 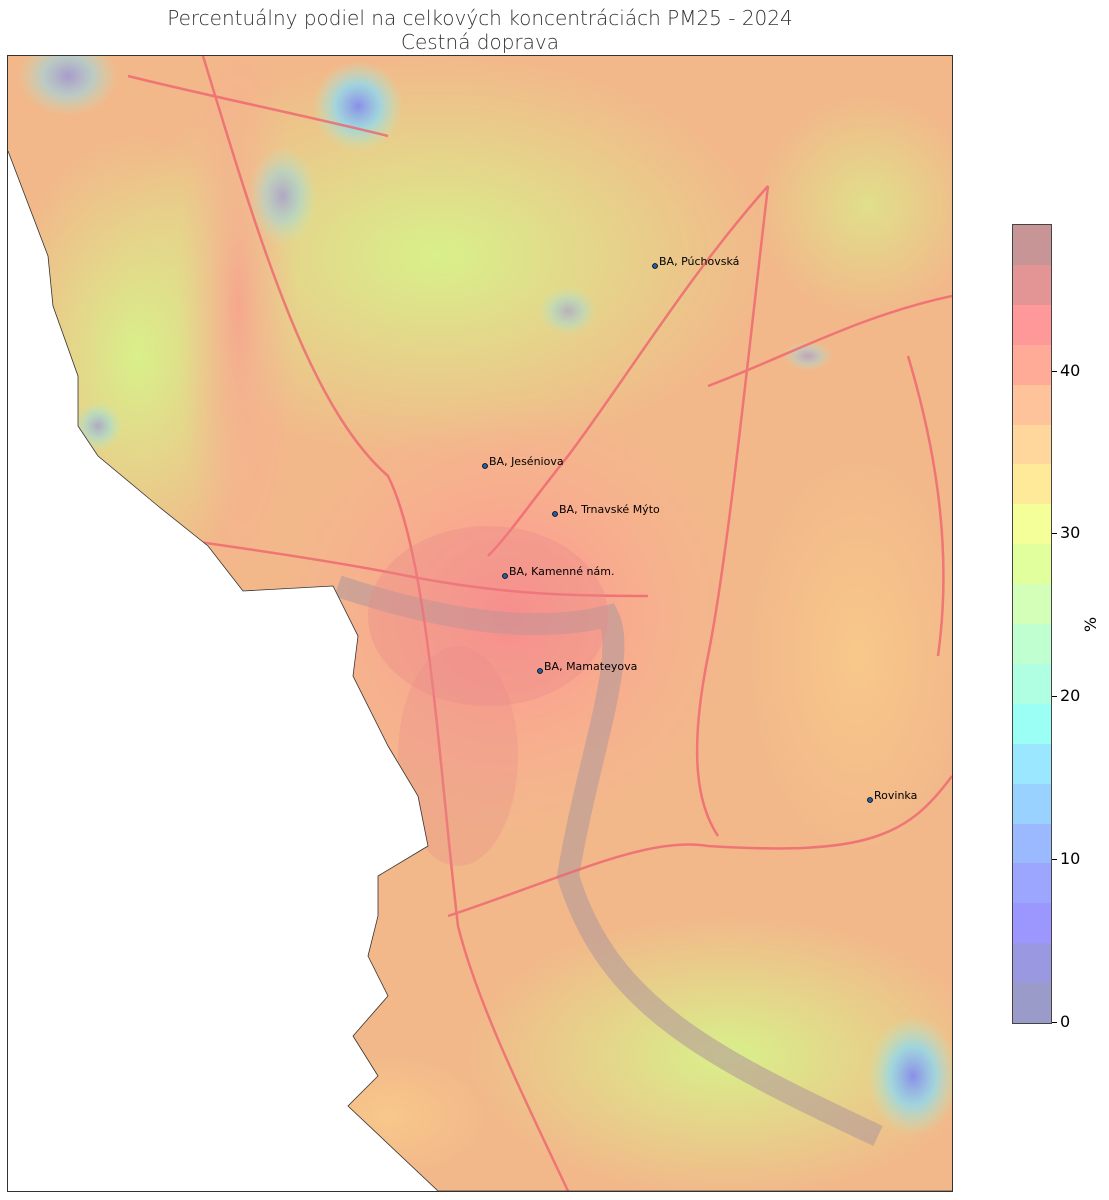 What do you see at coordinates (1091, 624) in the screenshot?
I see `colorbar-unit-label: %` at bounding box center [1091, 624].